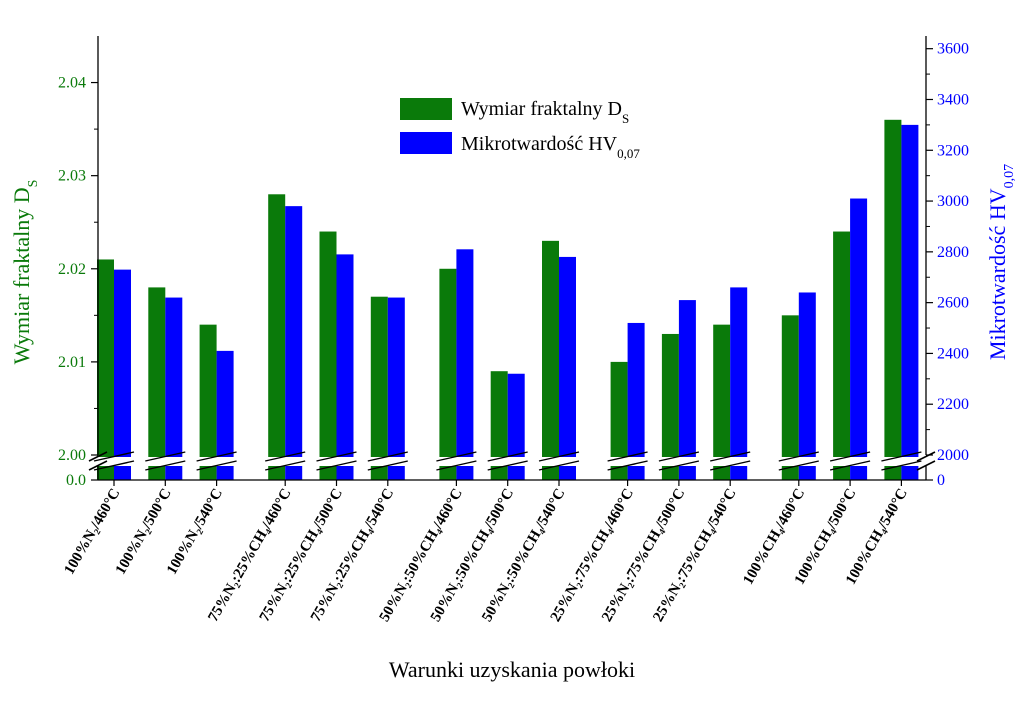 The height and width of the screenshot is (715, 1024). I want to click on left-tick-label-3: 2.02, so click(72, 269).